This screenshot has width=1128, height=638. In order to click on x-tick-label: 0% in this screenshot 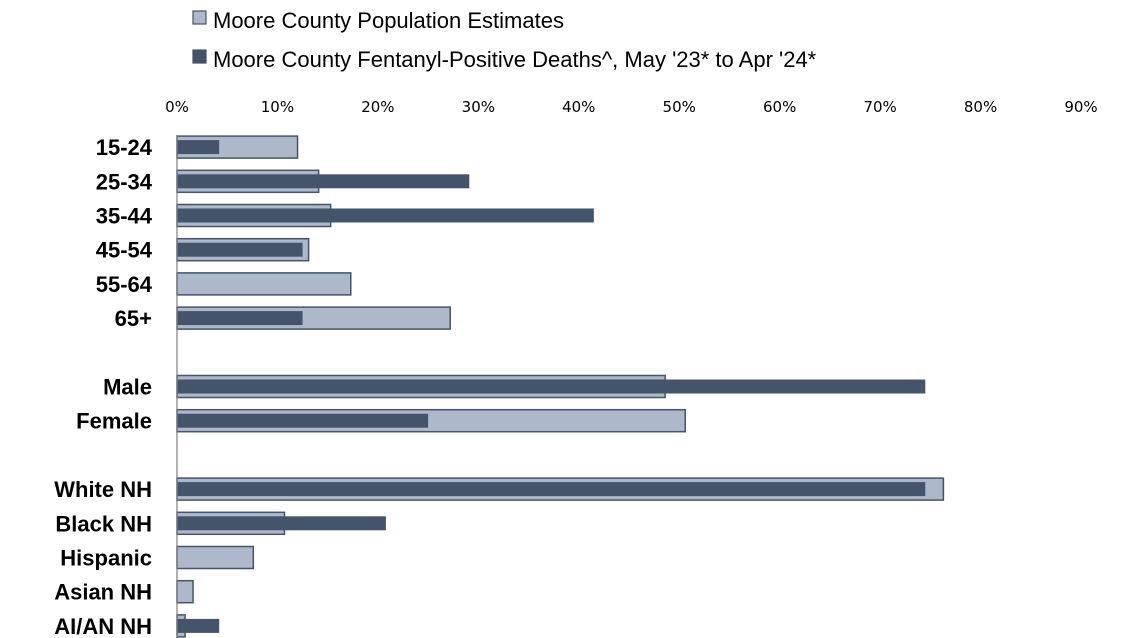, I will do `click(177, 107)`.